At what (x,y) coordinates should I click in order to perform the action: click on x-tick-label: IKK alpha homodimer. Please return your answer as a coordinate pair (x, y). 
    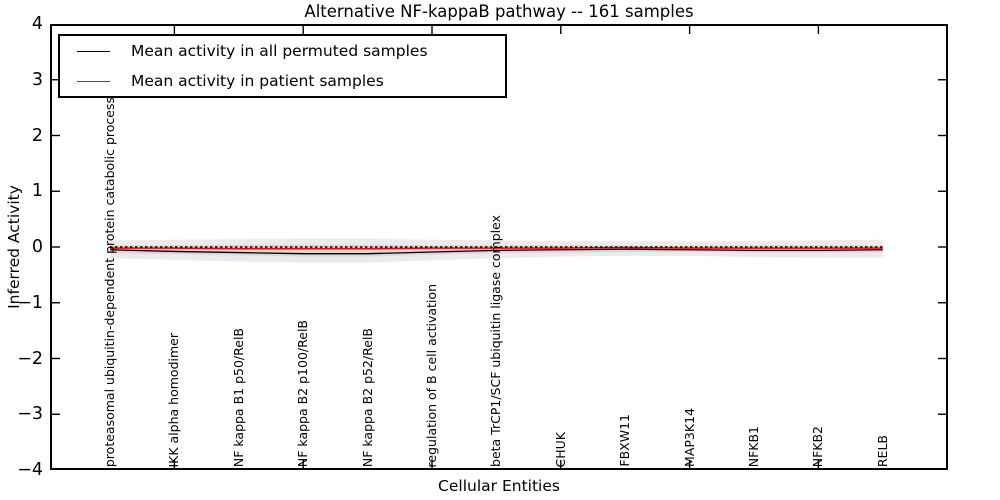
    Looking at the image, I should click on (174, 400).